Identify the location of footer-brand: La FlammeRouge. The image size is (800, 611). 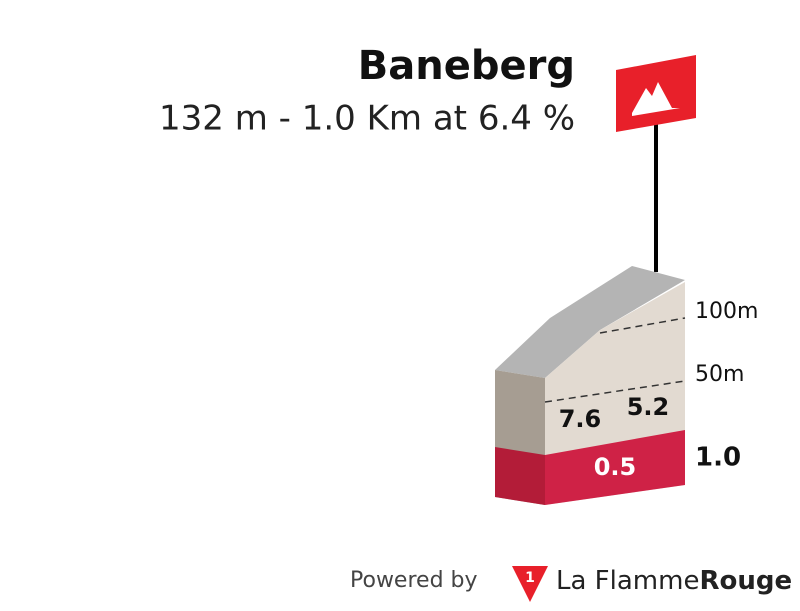
(674, 581).